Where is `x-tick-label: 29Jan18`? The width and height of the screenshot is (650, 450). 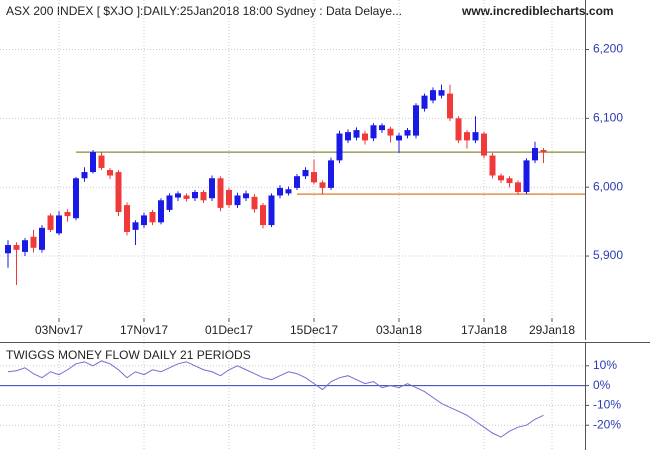 x-tick-label: 29Jan18 is located at coordinates (552, 330).